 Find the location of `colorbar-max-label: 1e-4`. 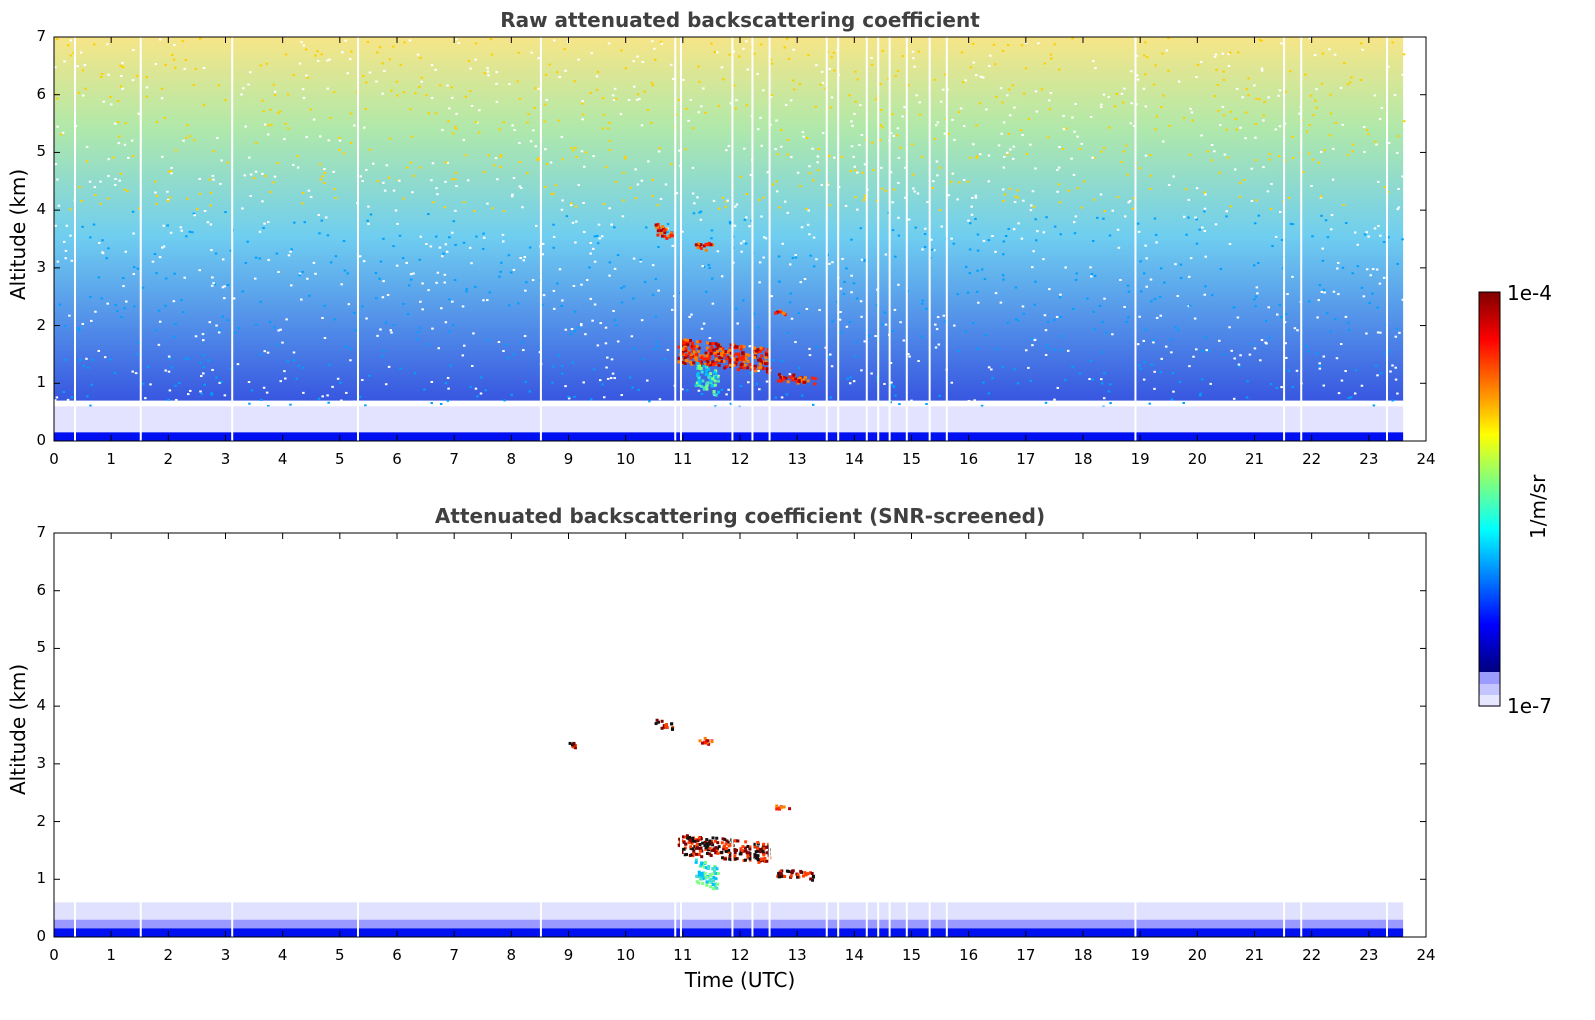

colorbar-max-label: 1e-4 is located at coordinates (1529, 293).